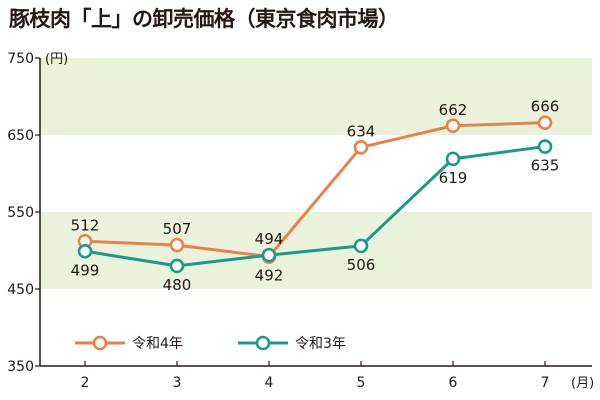 The image size is (600, 400). What do you see at coordinates (320, 344) in the screenshot?
I see `legend-label: 令和3年` at bounding box center [320, 344].